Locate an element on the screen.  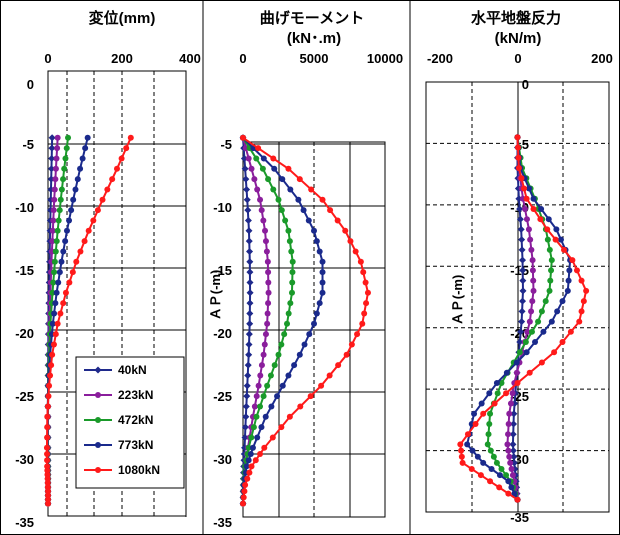
x-tick-labels: -200 0 200 is located at coordinates (520, 58).